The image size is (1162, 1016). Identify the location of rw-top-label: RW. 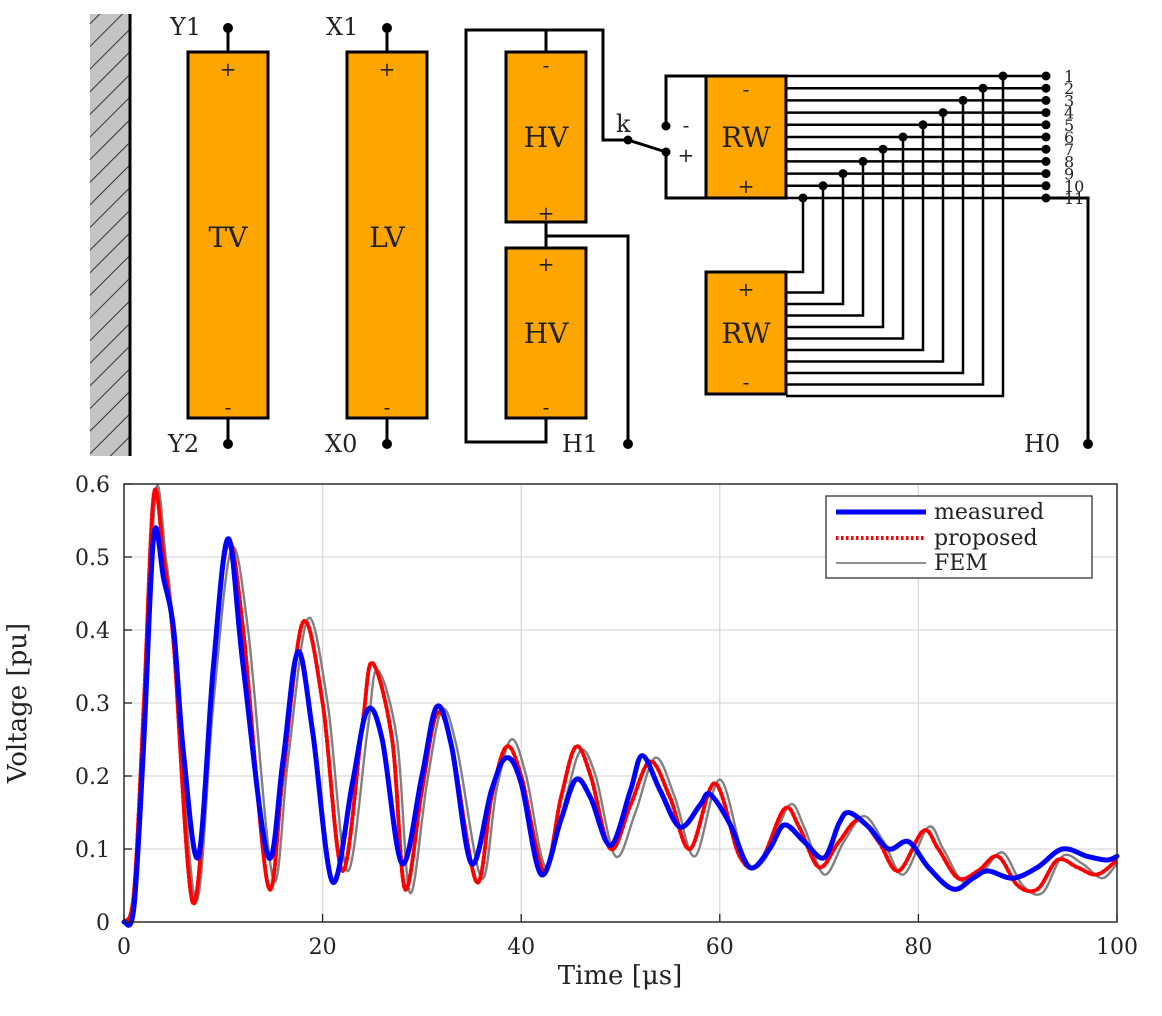
(745, 137).